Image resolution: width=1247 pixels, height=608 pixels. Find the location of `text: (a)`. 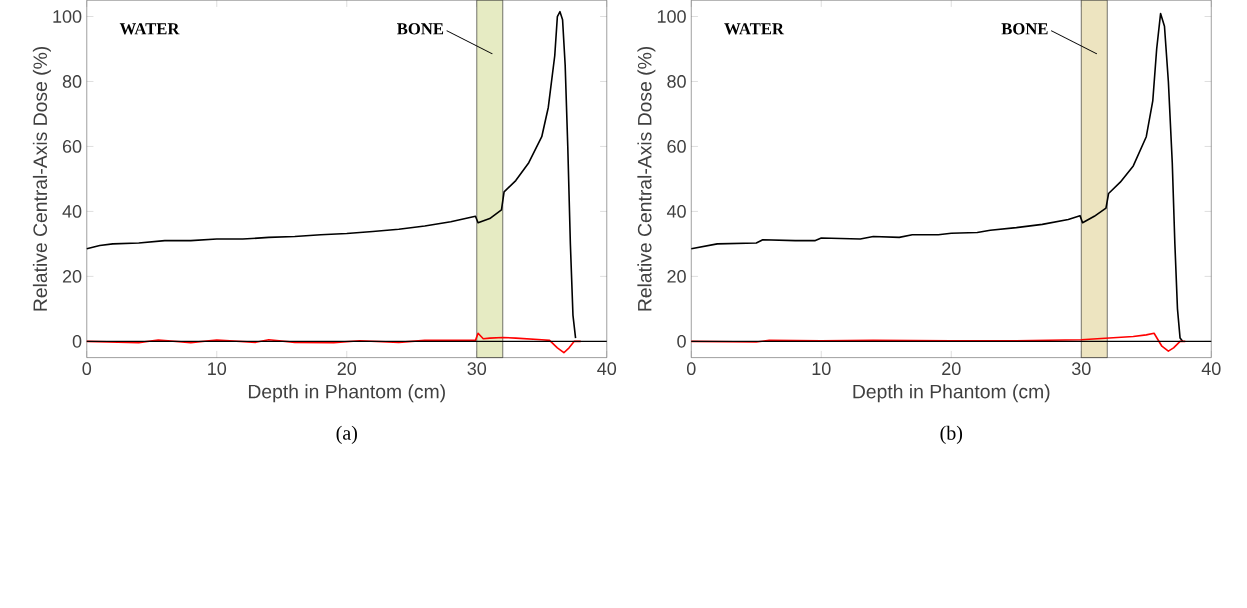

text: (a) is located at coordinates (346, 435).